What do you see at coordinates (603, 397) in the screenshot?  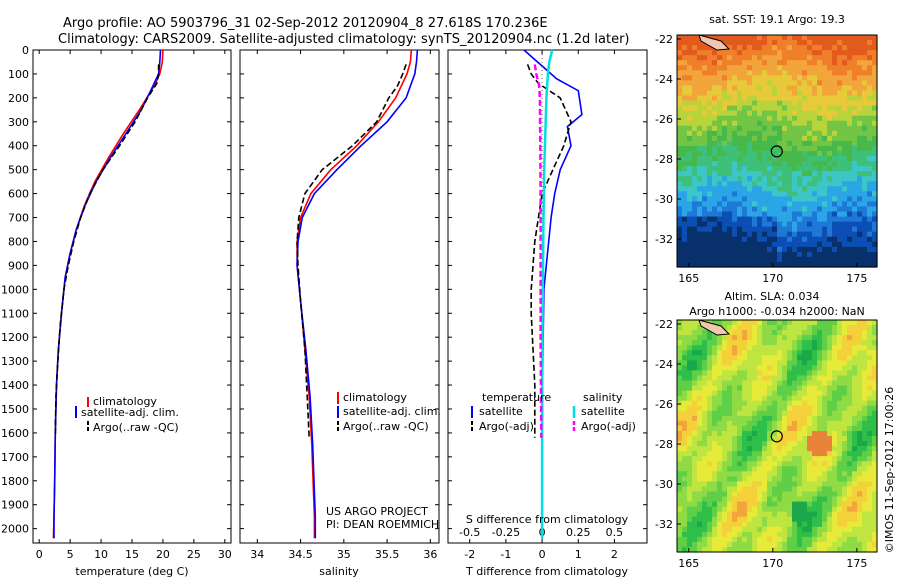 I see `legend-title-salinity: salinity` at bounding box center [603, 397].